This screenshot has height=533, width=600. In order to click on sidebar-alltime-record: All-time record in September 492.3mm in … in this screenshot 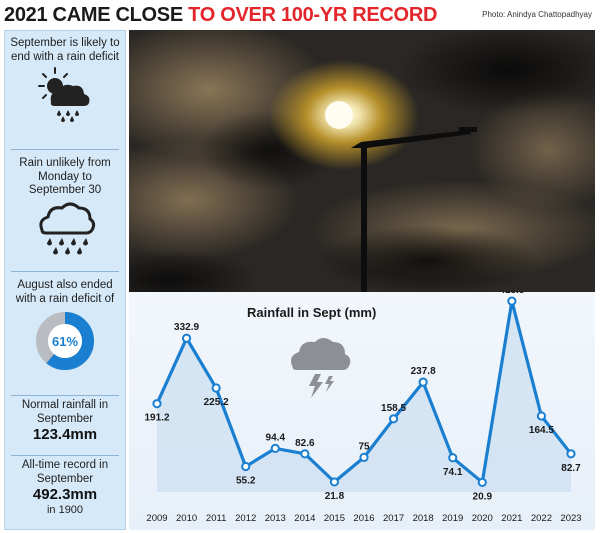, I will do `click(65, 488)`.